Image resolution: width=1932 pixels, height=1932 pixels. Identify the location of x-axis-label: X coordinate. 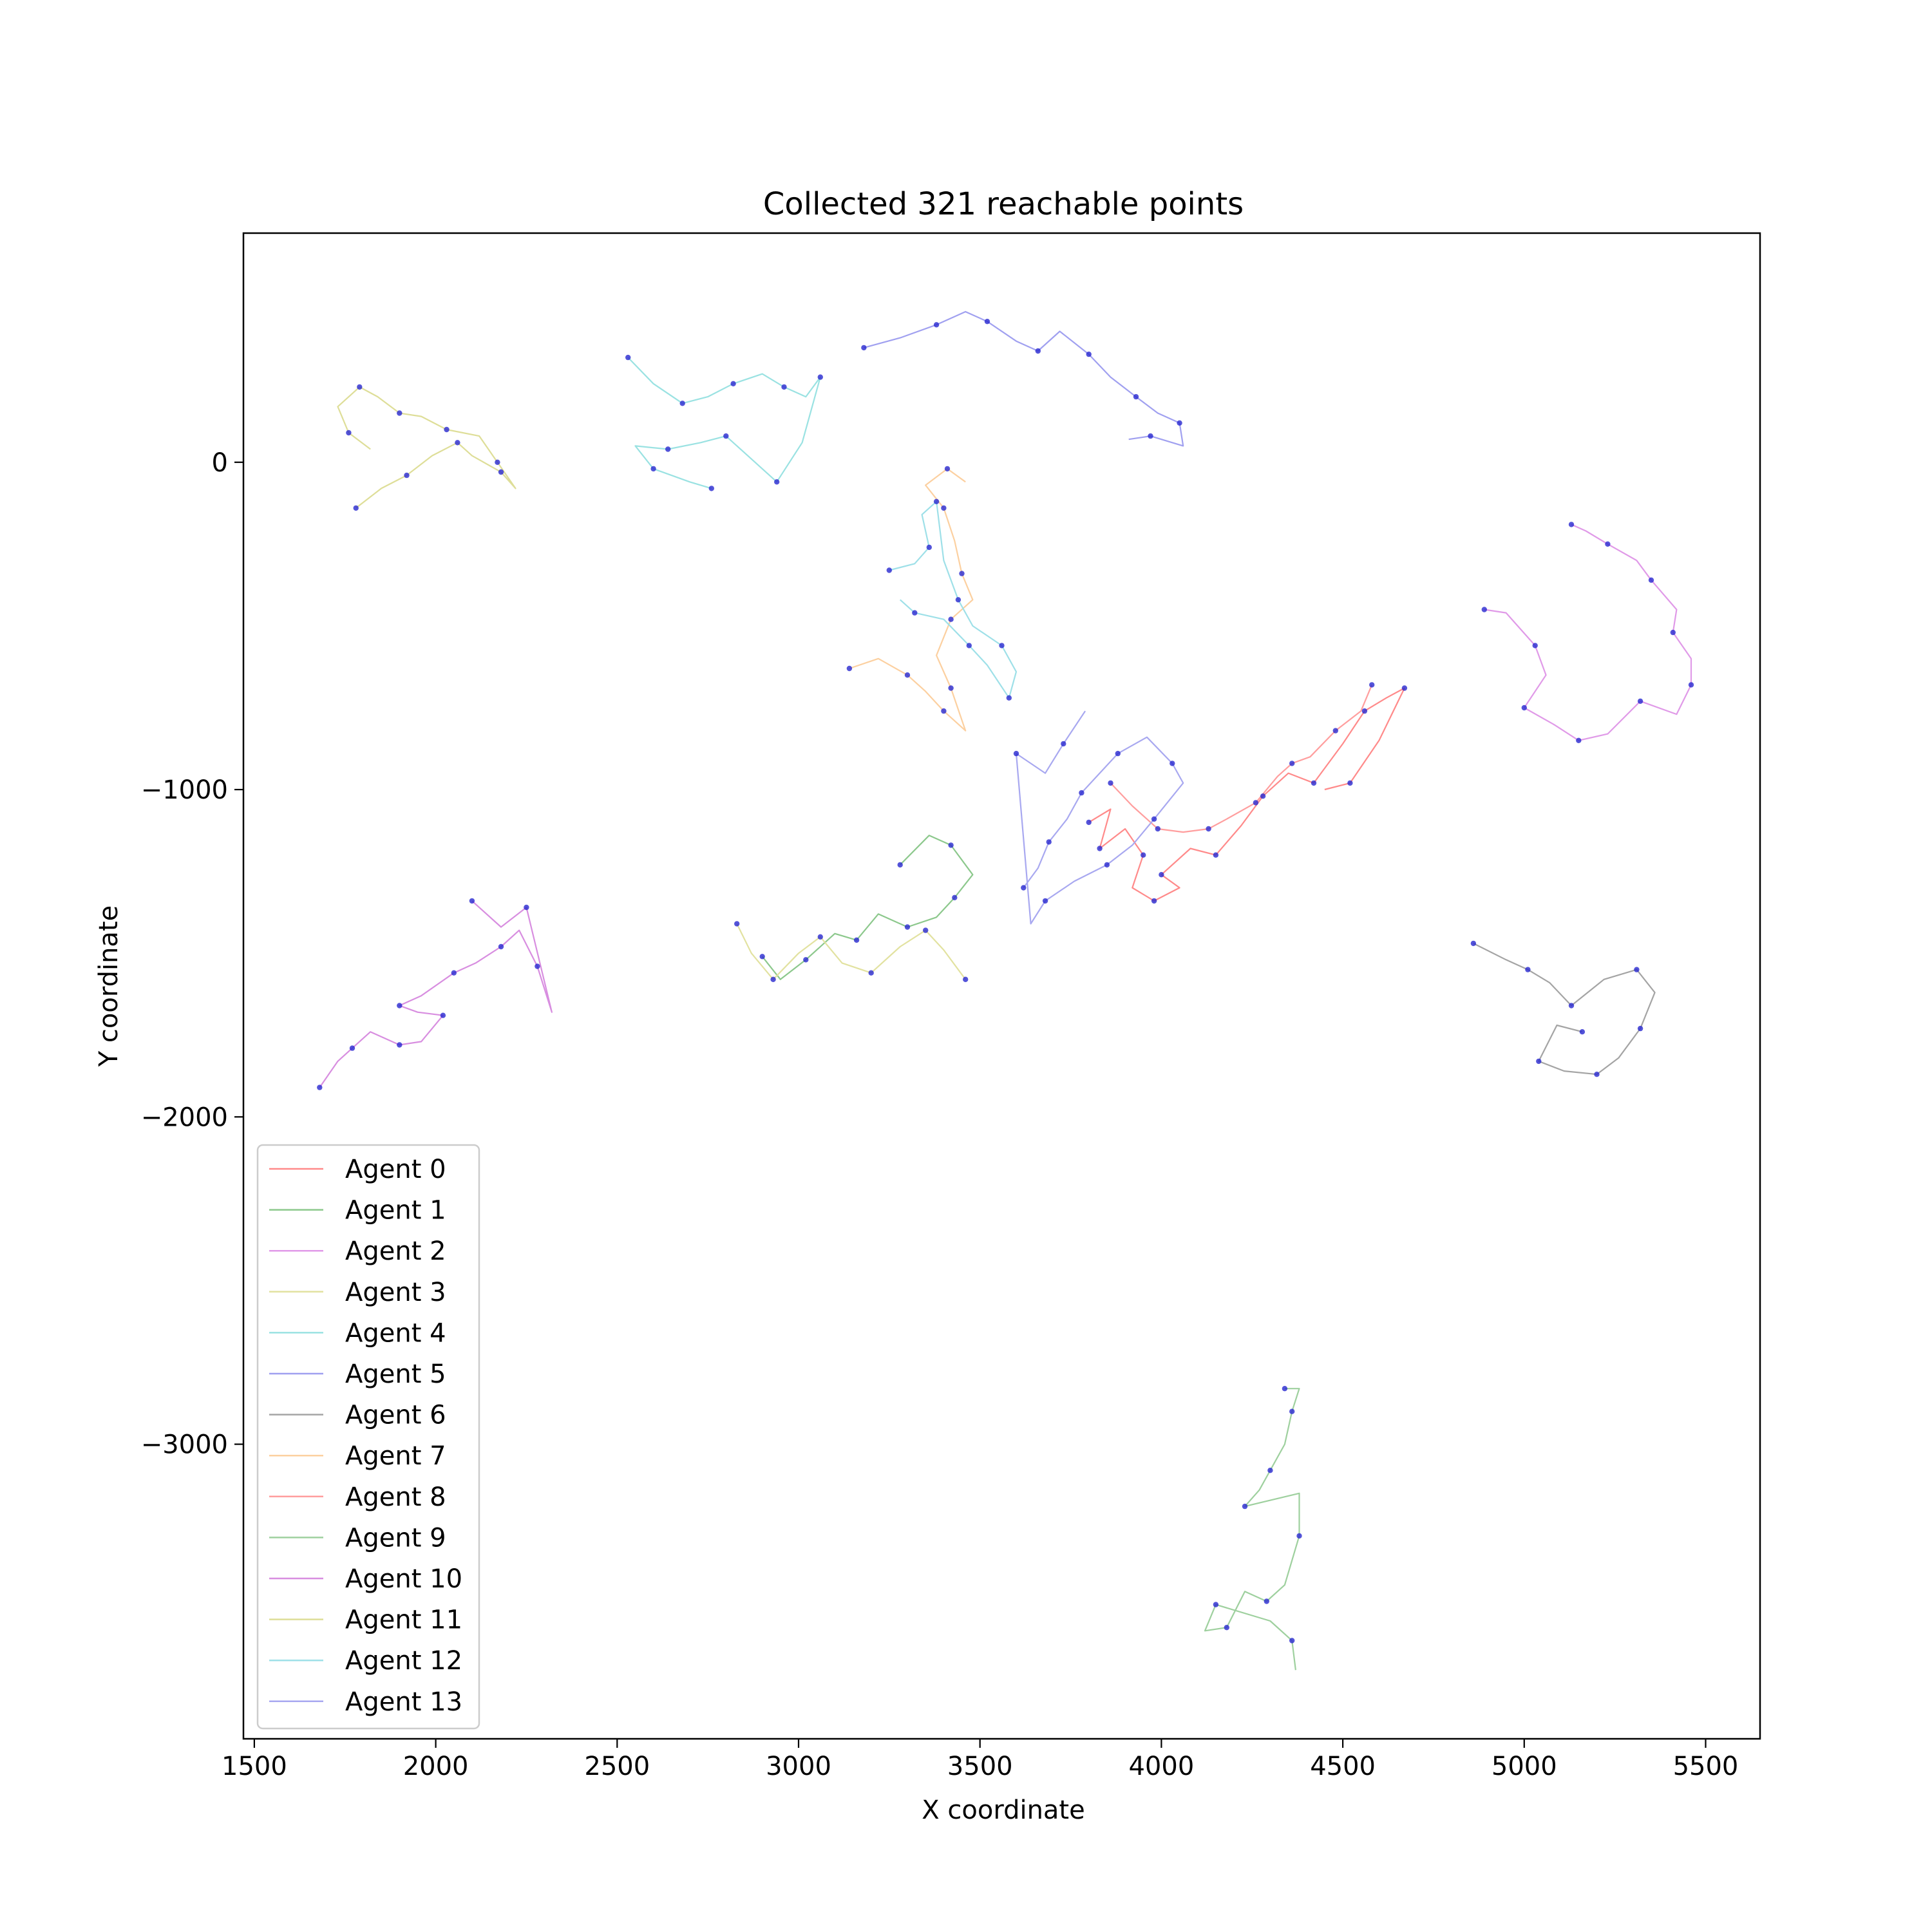
(1003, 1810).